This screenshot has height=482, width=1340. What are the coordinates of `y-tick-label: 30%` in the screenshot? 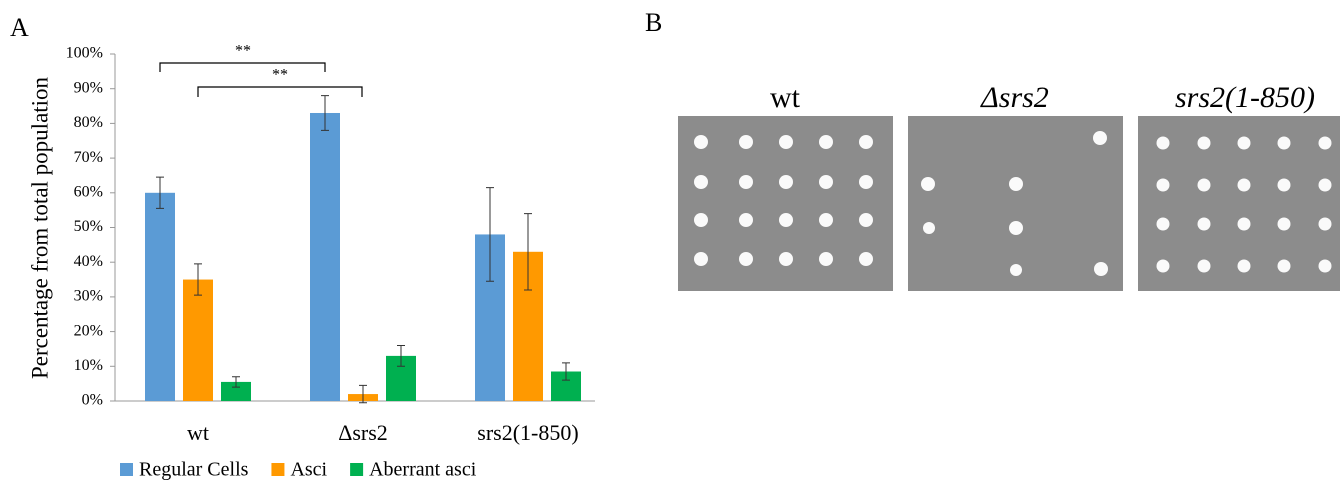 It's located at (88, 296).